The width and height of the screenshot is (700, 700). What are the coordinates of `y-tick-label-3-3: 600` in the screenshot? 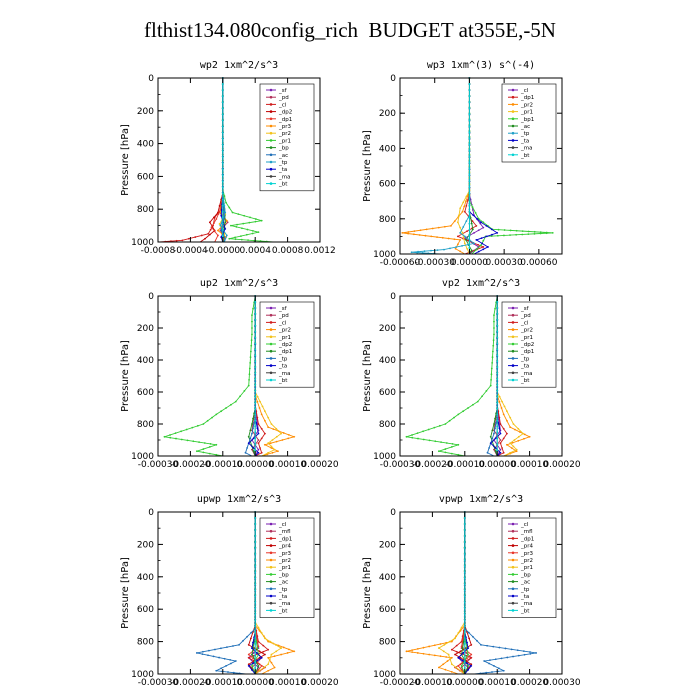 It's located at (387, 393).